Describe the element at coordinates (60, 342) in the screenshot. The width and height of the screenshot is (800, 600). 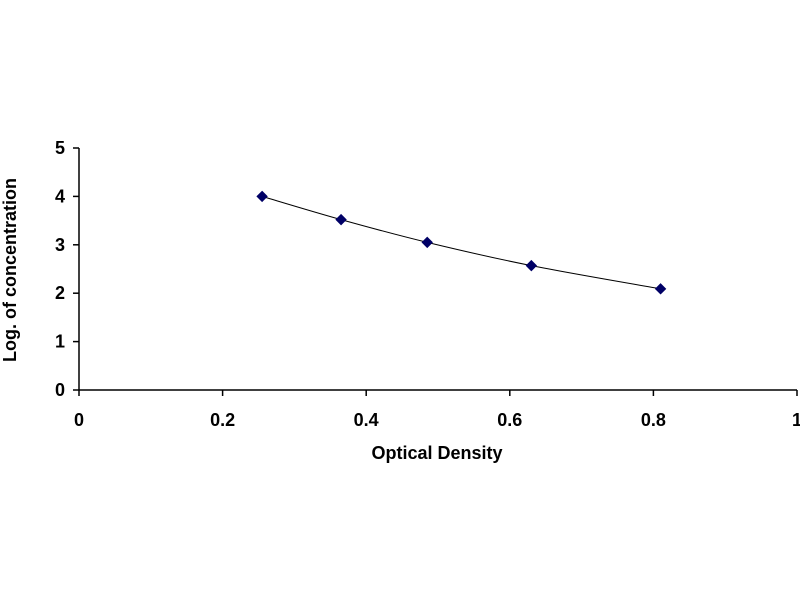
I see `y-tick-label: 1` at that location.